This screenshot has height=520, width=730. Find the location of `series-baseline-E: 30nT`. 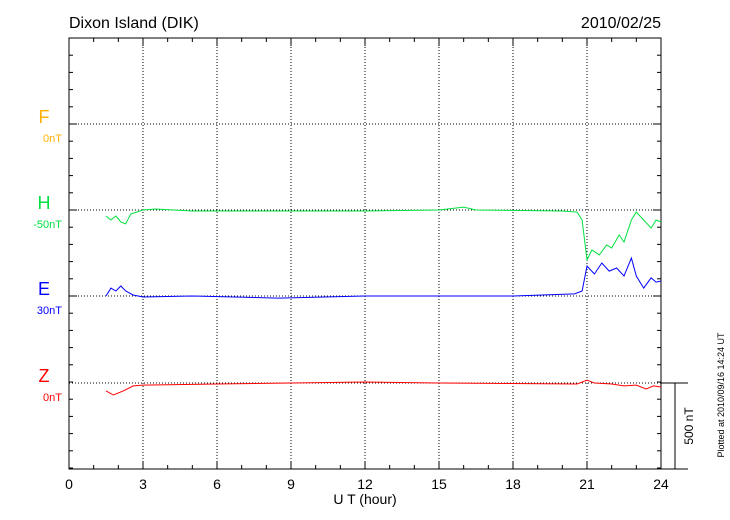

series-baseline-E: 30nT is located at coordinates (49, 311).